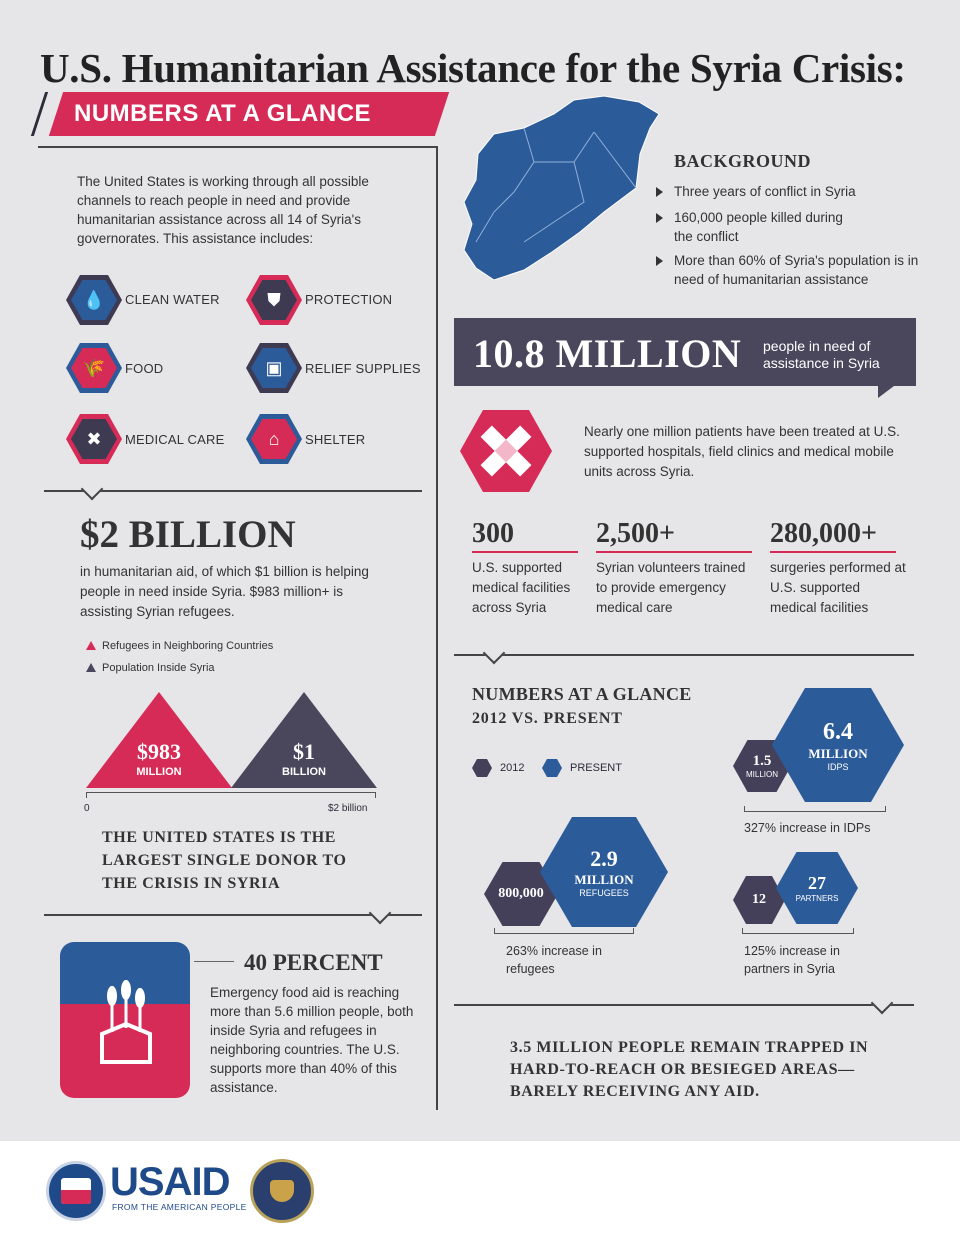  I want to click on partners-present-value: 27, so click(817, 883).